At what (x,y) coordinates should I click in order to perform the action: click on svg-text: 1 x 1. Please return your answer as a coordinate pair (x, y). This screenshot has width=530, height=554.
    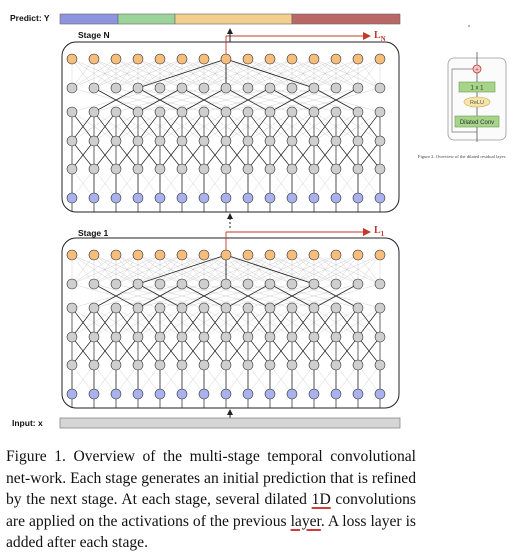
    Looking at the image, I should click on (477, 89).